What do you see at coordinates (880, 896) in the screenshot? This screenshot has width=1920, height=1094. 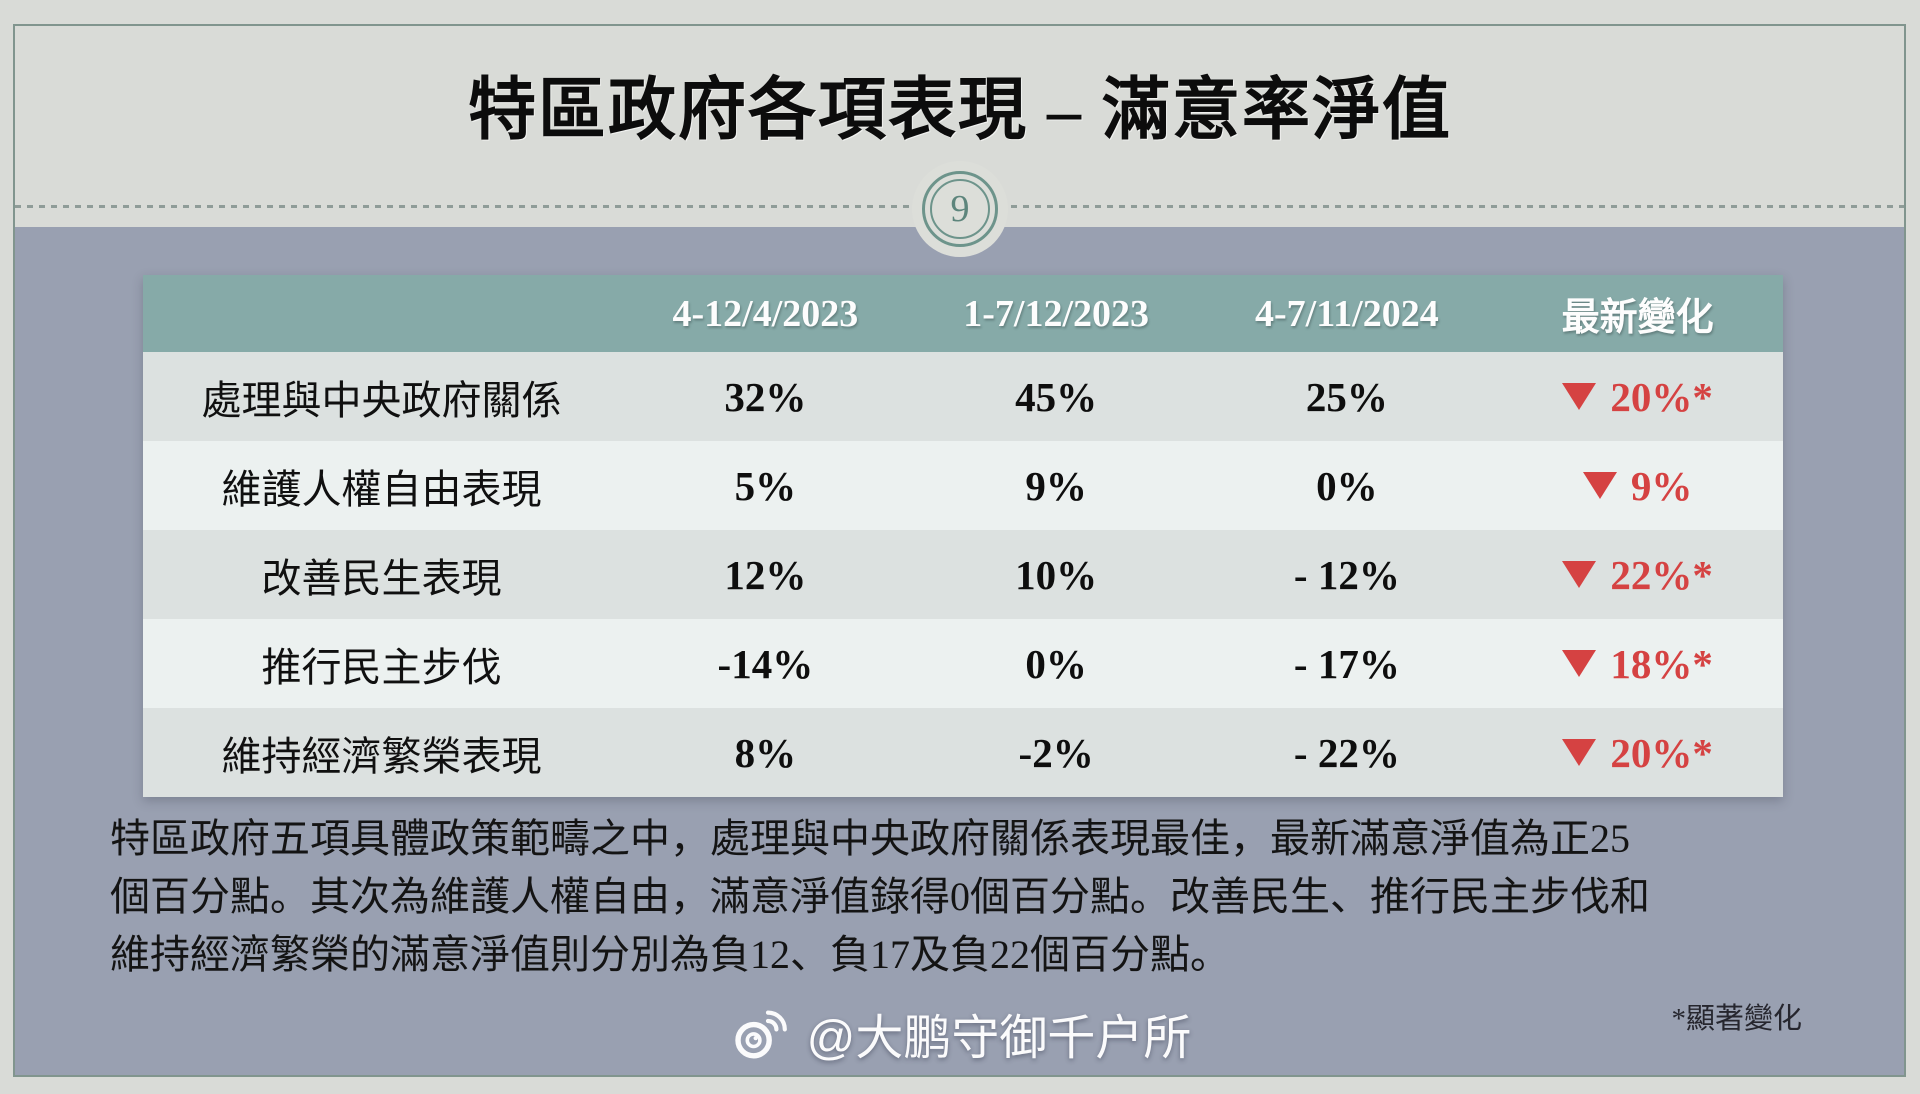 I see `summary-line: 個百分點。其次為維護人權自由，滿意淨值錄得0個百分點。改善民生、推行民主步伐和` at bounding box center [880, 896].